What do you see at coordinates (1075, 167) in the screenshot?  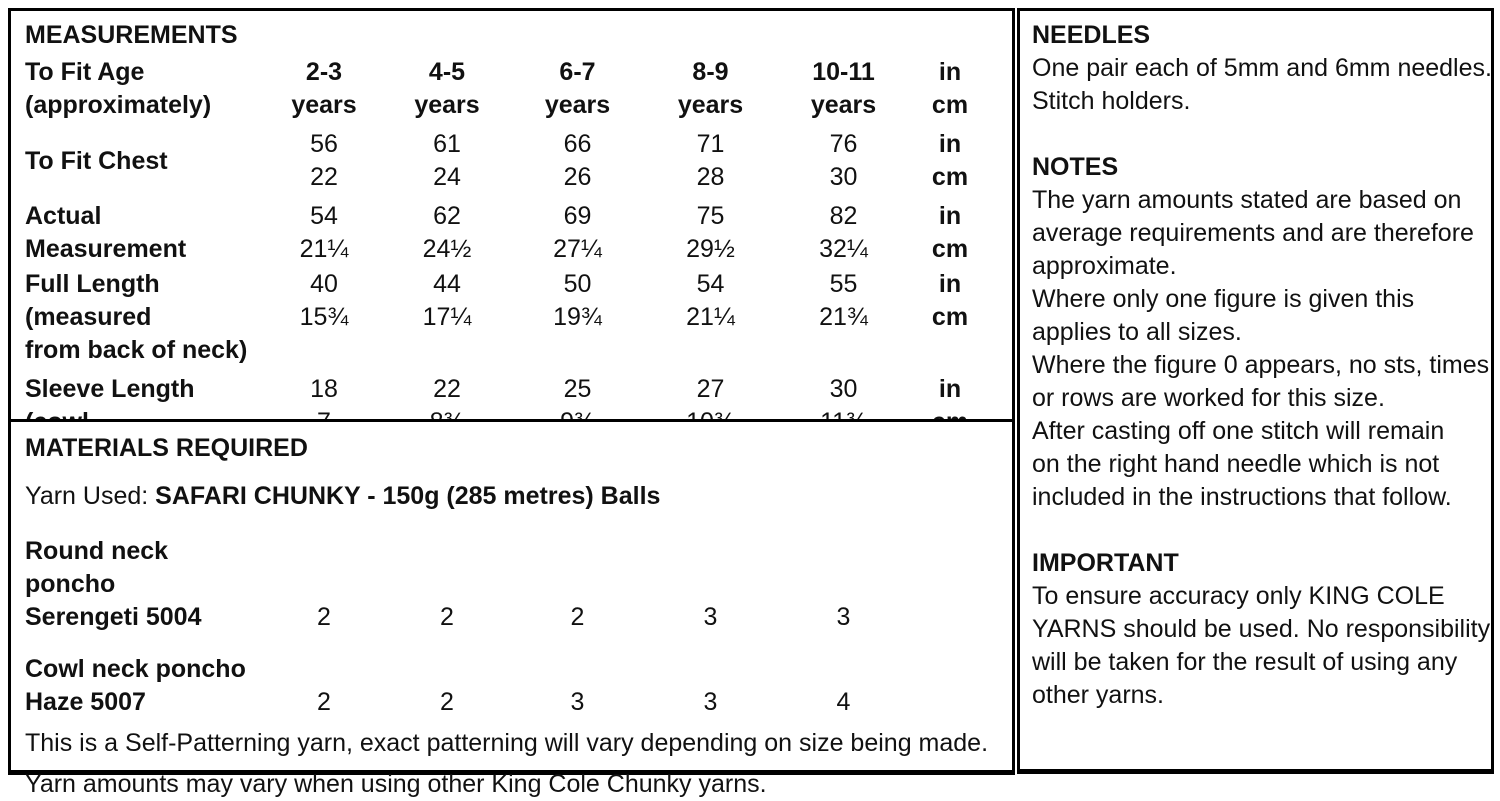 I see `notes-heading: NOTES` at bounding box center [1075, 167].